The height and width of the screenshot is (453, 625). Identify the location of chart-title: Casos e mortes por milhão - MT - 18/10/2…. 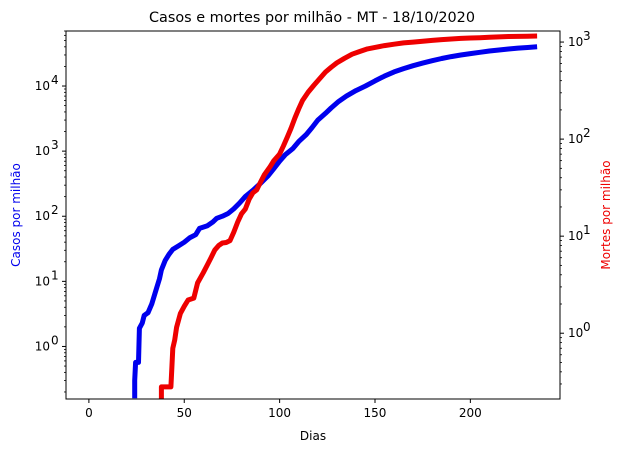
(312, 18).